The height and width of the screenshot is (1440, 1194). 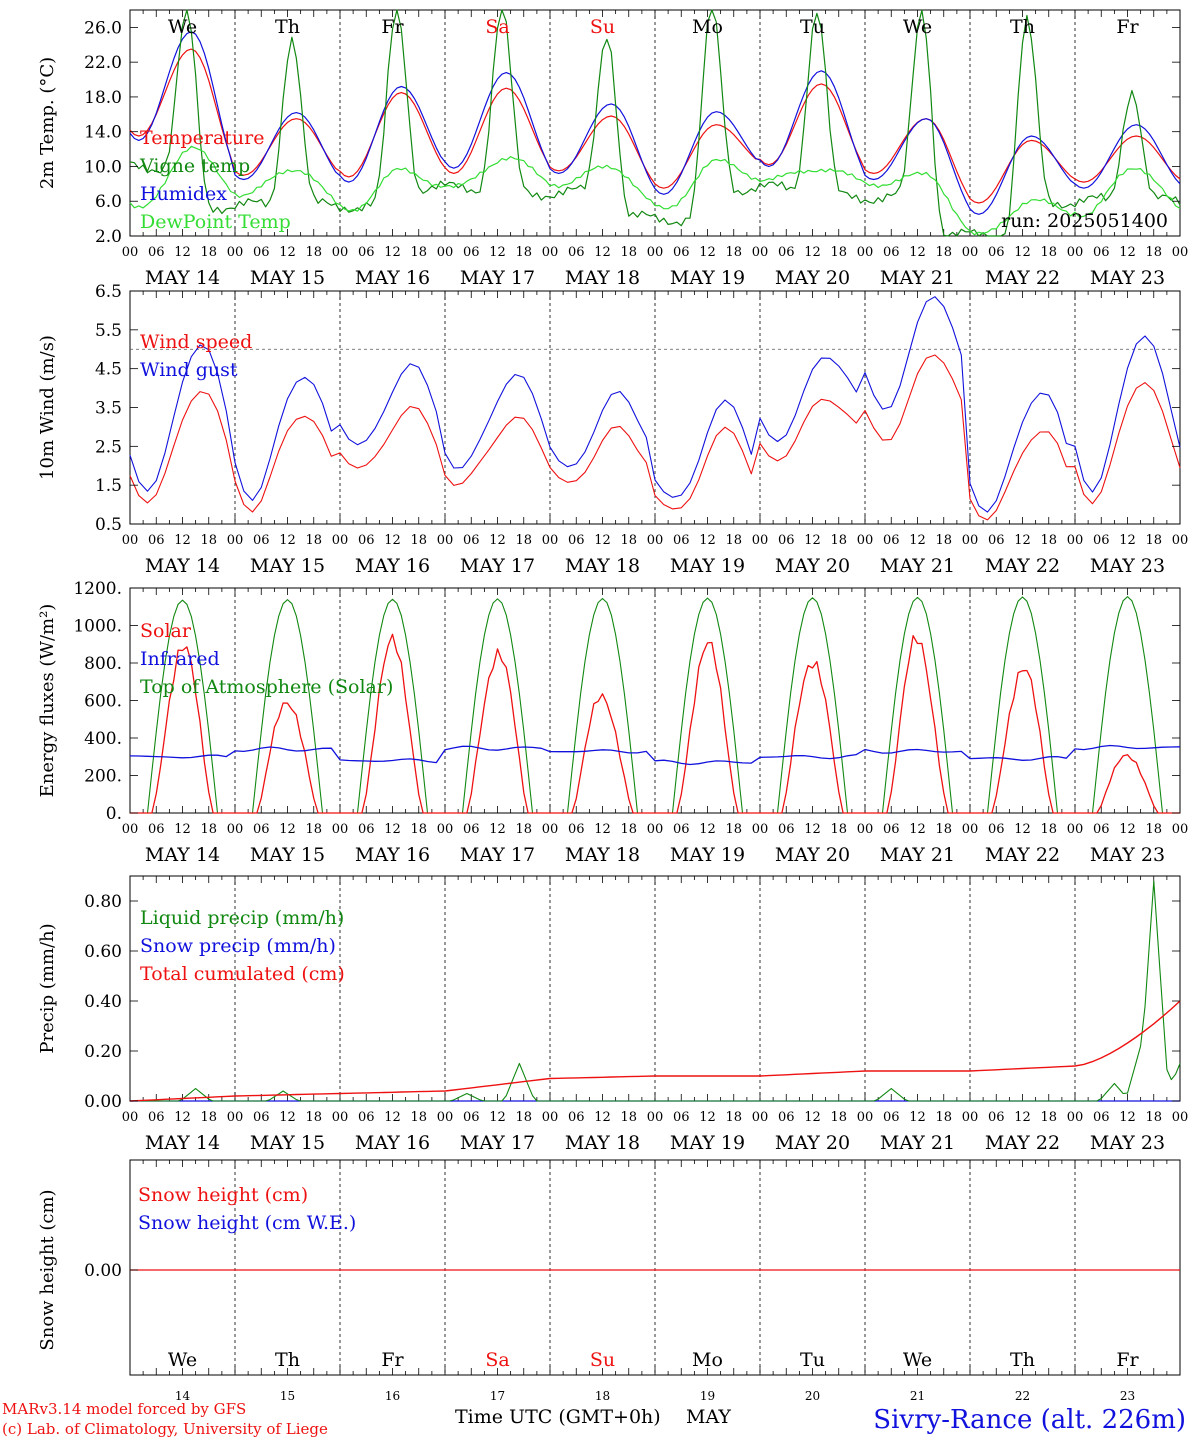 I want to click on y-tick-label: 200., so click(x=103, y=777).